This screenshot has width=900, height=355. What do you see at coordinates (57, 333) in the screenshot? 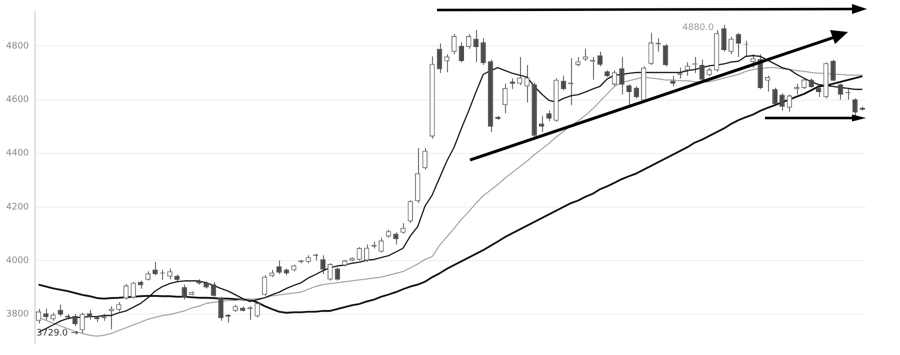
I see `annotation: 3729.0 →` at bounding box center [57, 333].